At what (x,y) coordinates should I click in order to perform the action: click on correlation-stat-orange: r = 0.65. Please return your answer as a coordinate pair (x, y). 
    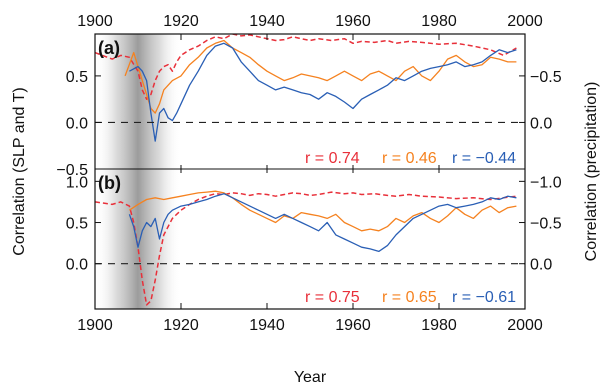
    Looking at the image, I should click on (409, 297).